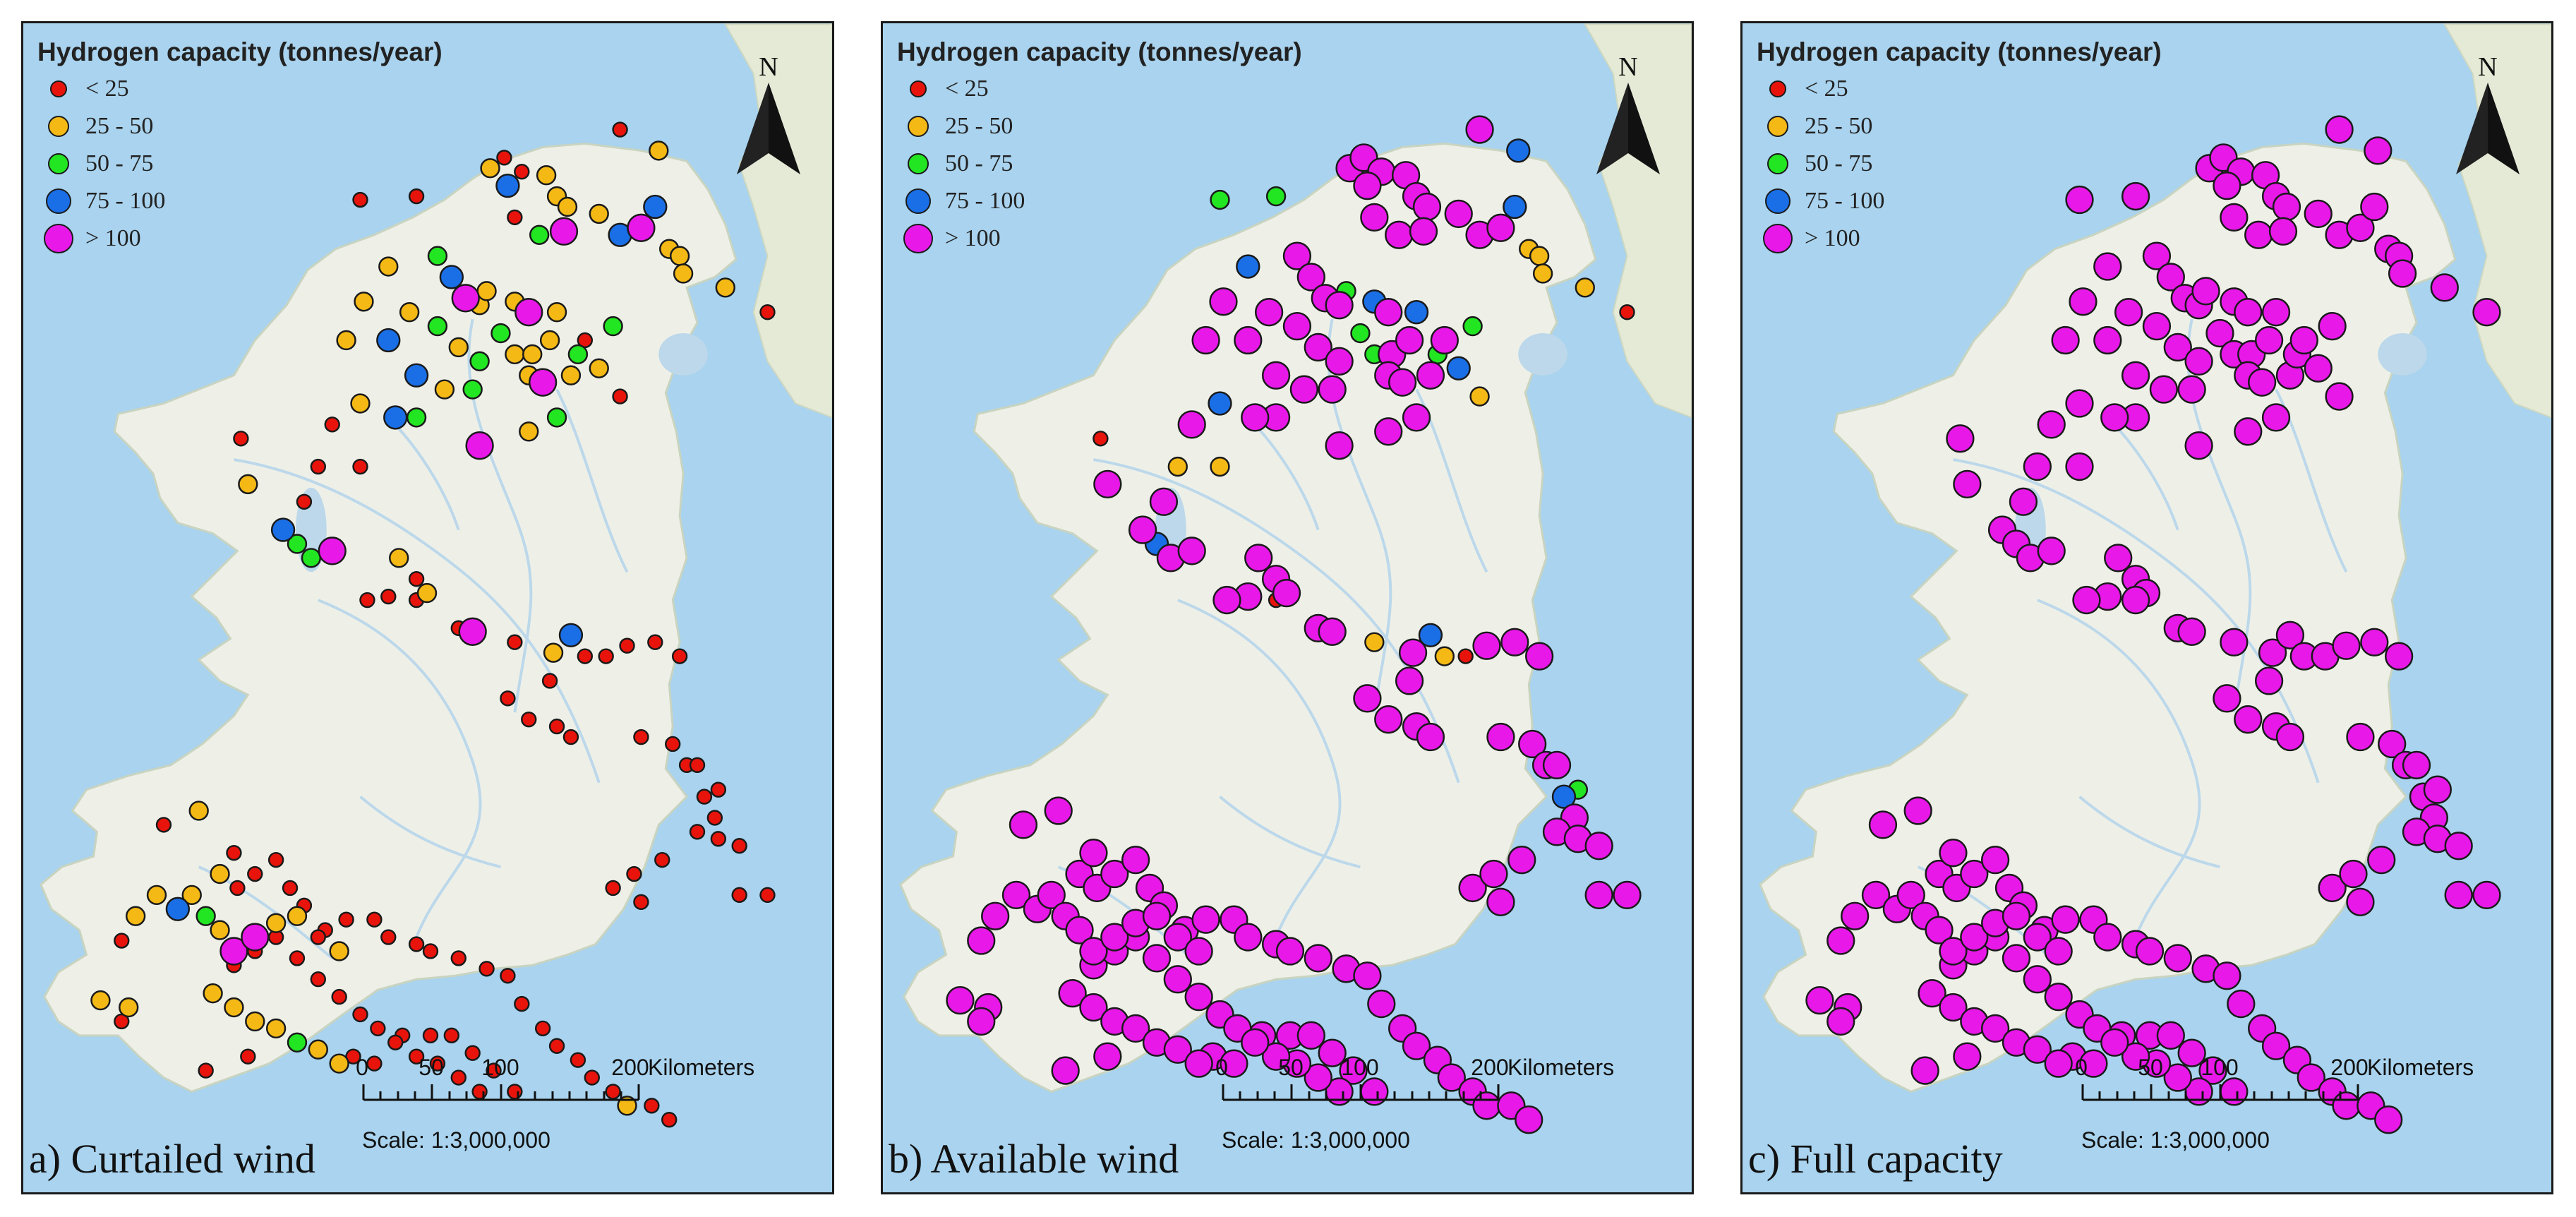 This screenshot has width=2576, height=1217. I want to click on scale-tick-label: 100, so click(1360, 1068).